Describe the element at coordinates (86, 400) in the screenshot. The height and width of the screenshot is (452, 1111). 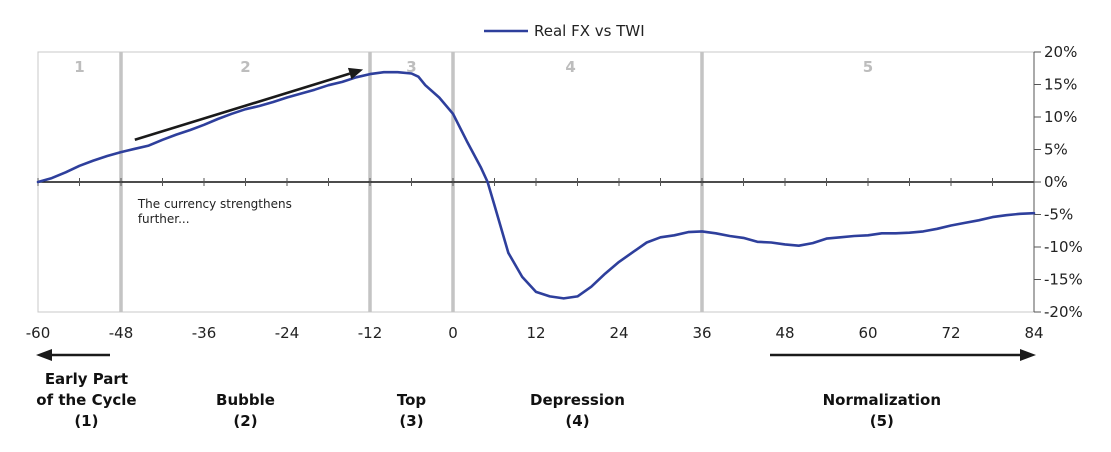
I see `bottom-phase-label: of the Cycle` at that location.